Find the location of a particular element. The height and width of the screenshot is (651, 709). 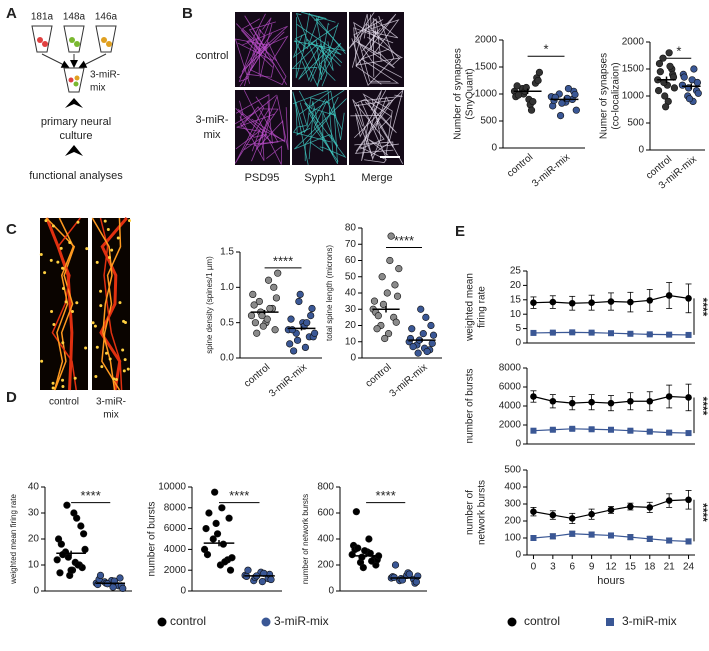

panel-label: A is located at coordinates (11, 13).